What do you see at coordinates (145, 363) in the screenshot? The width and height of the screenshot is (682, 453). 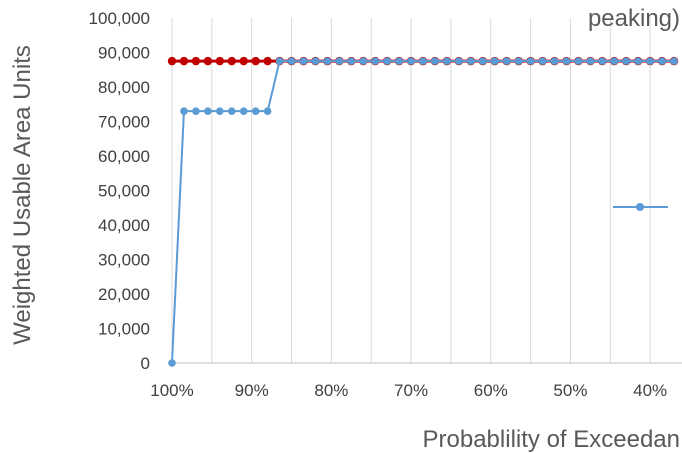 I see `y-tick-label: 0` at bounding box center [145, 363].